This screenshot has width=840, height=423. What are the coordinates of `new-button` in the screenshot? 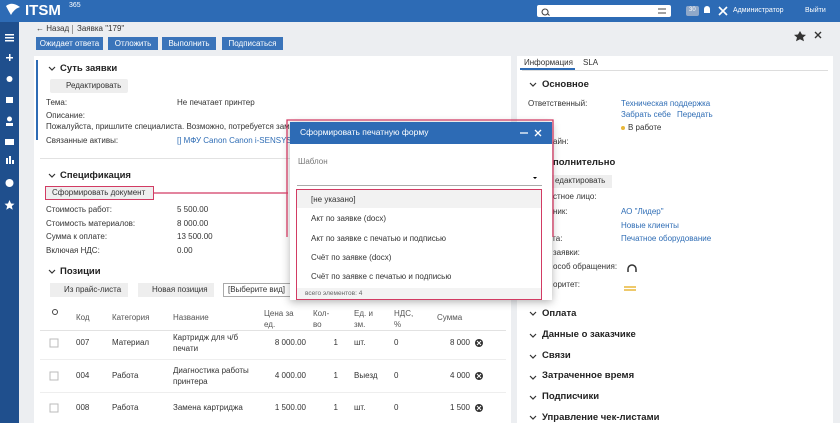 It's located at (176, 290).